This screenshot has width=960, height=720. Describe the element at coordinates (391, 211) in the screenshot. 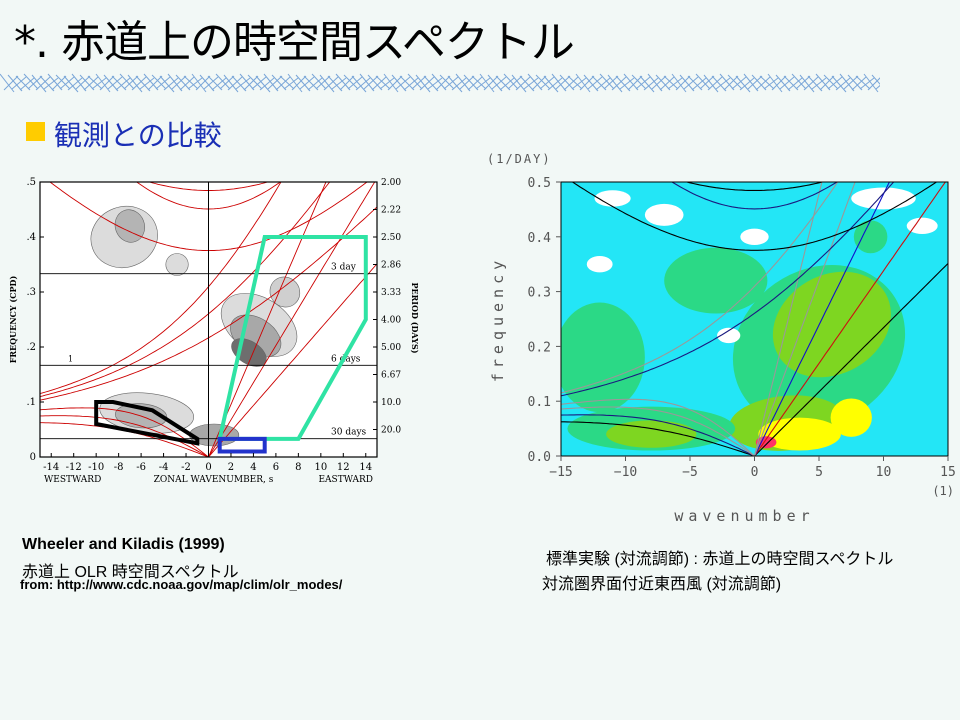

I see `period-tick-label: 2.22` at that location.